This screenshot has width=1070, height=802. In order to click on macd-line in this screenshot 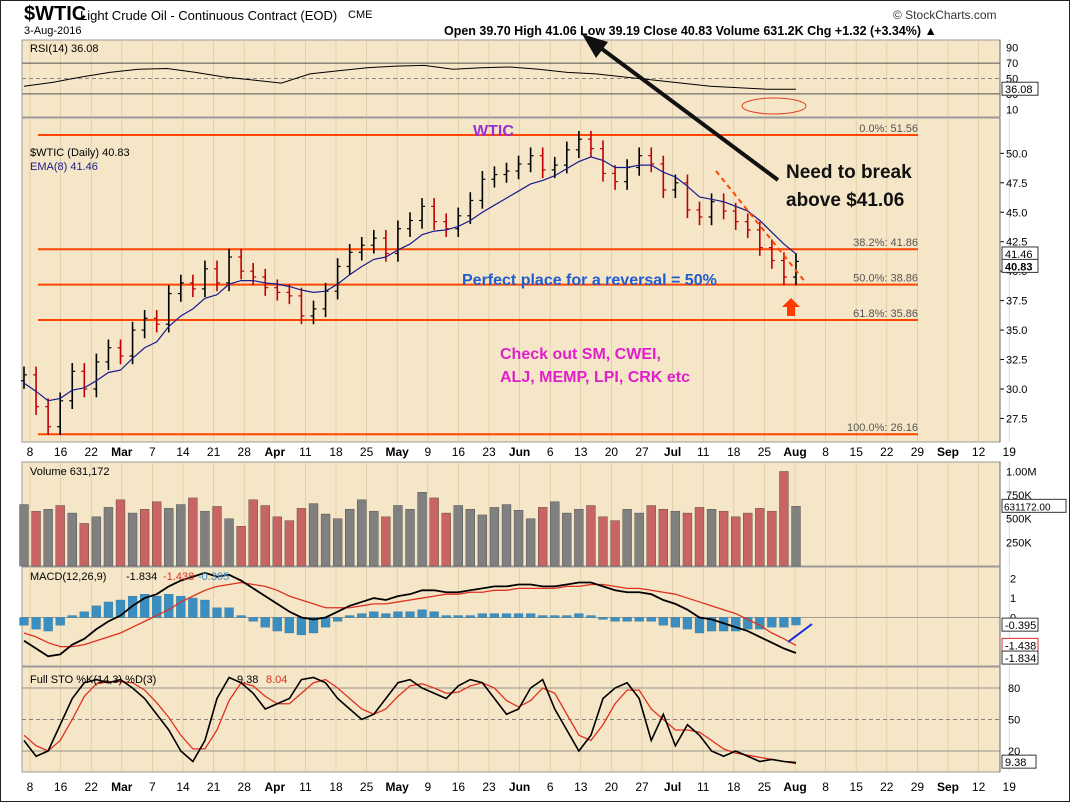, I will do `click(410, 614)`.